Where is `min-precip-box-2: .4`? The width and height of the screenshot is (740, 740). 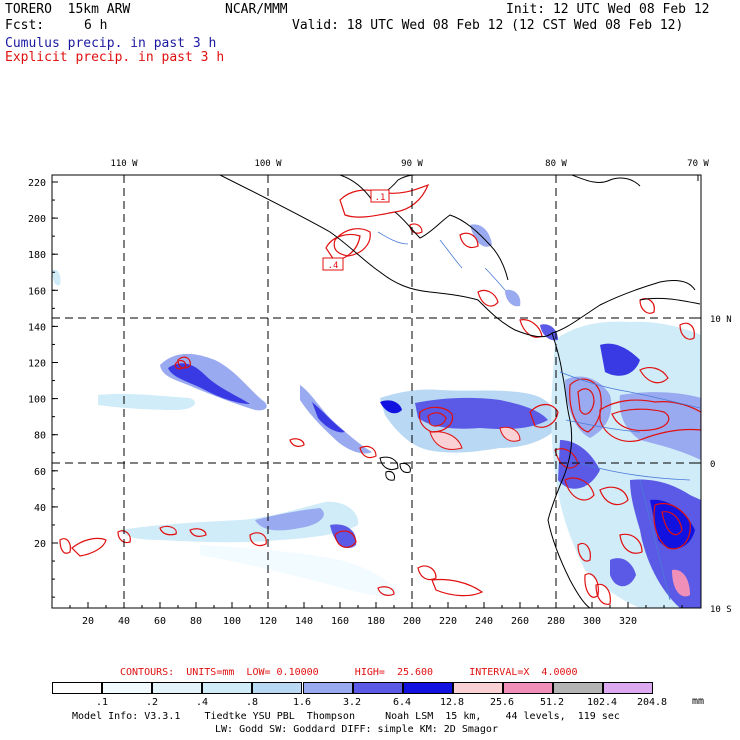 min-precip-box-2: .4 is located at coordinates (333, 264).